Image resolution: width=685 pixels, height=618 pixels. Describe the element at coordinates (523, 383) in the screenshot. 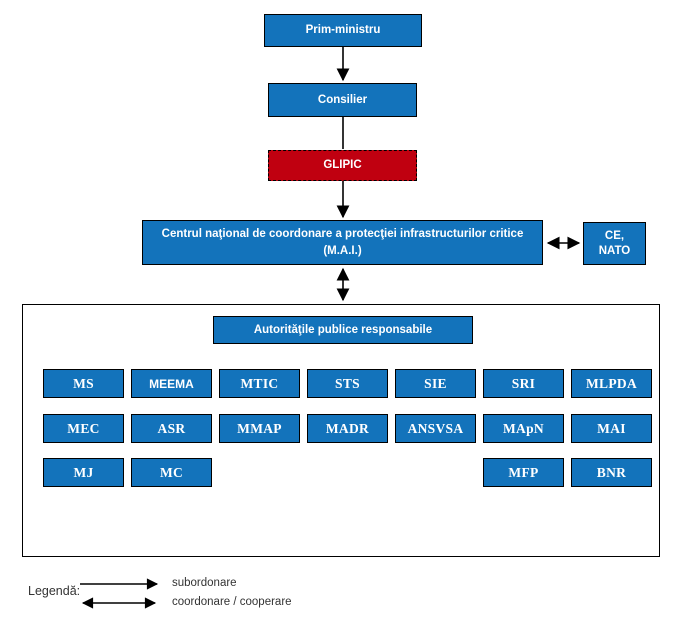

I see `authority-box-sri: SRI` at that location.